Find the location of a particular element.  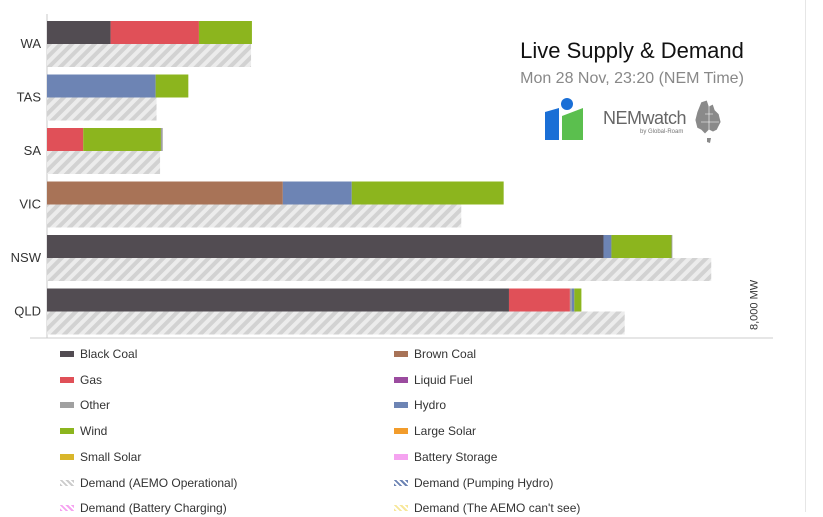

bar-qld-other is located at coordinates (570, 300).